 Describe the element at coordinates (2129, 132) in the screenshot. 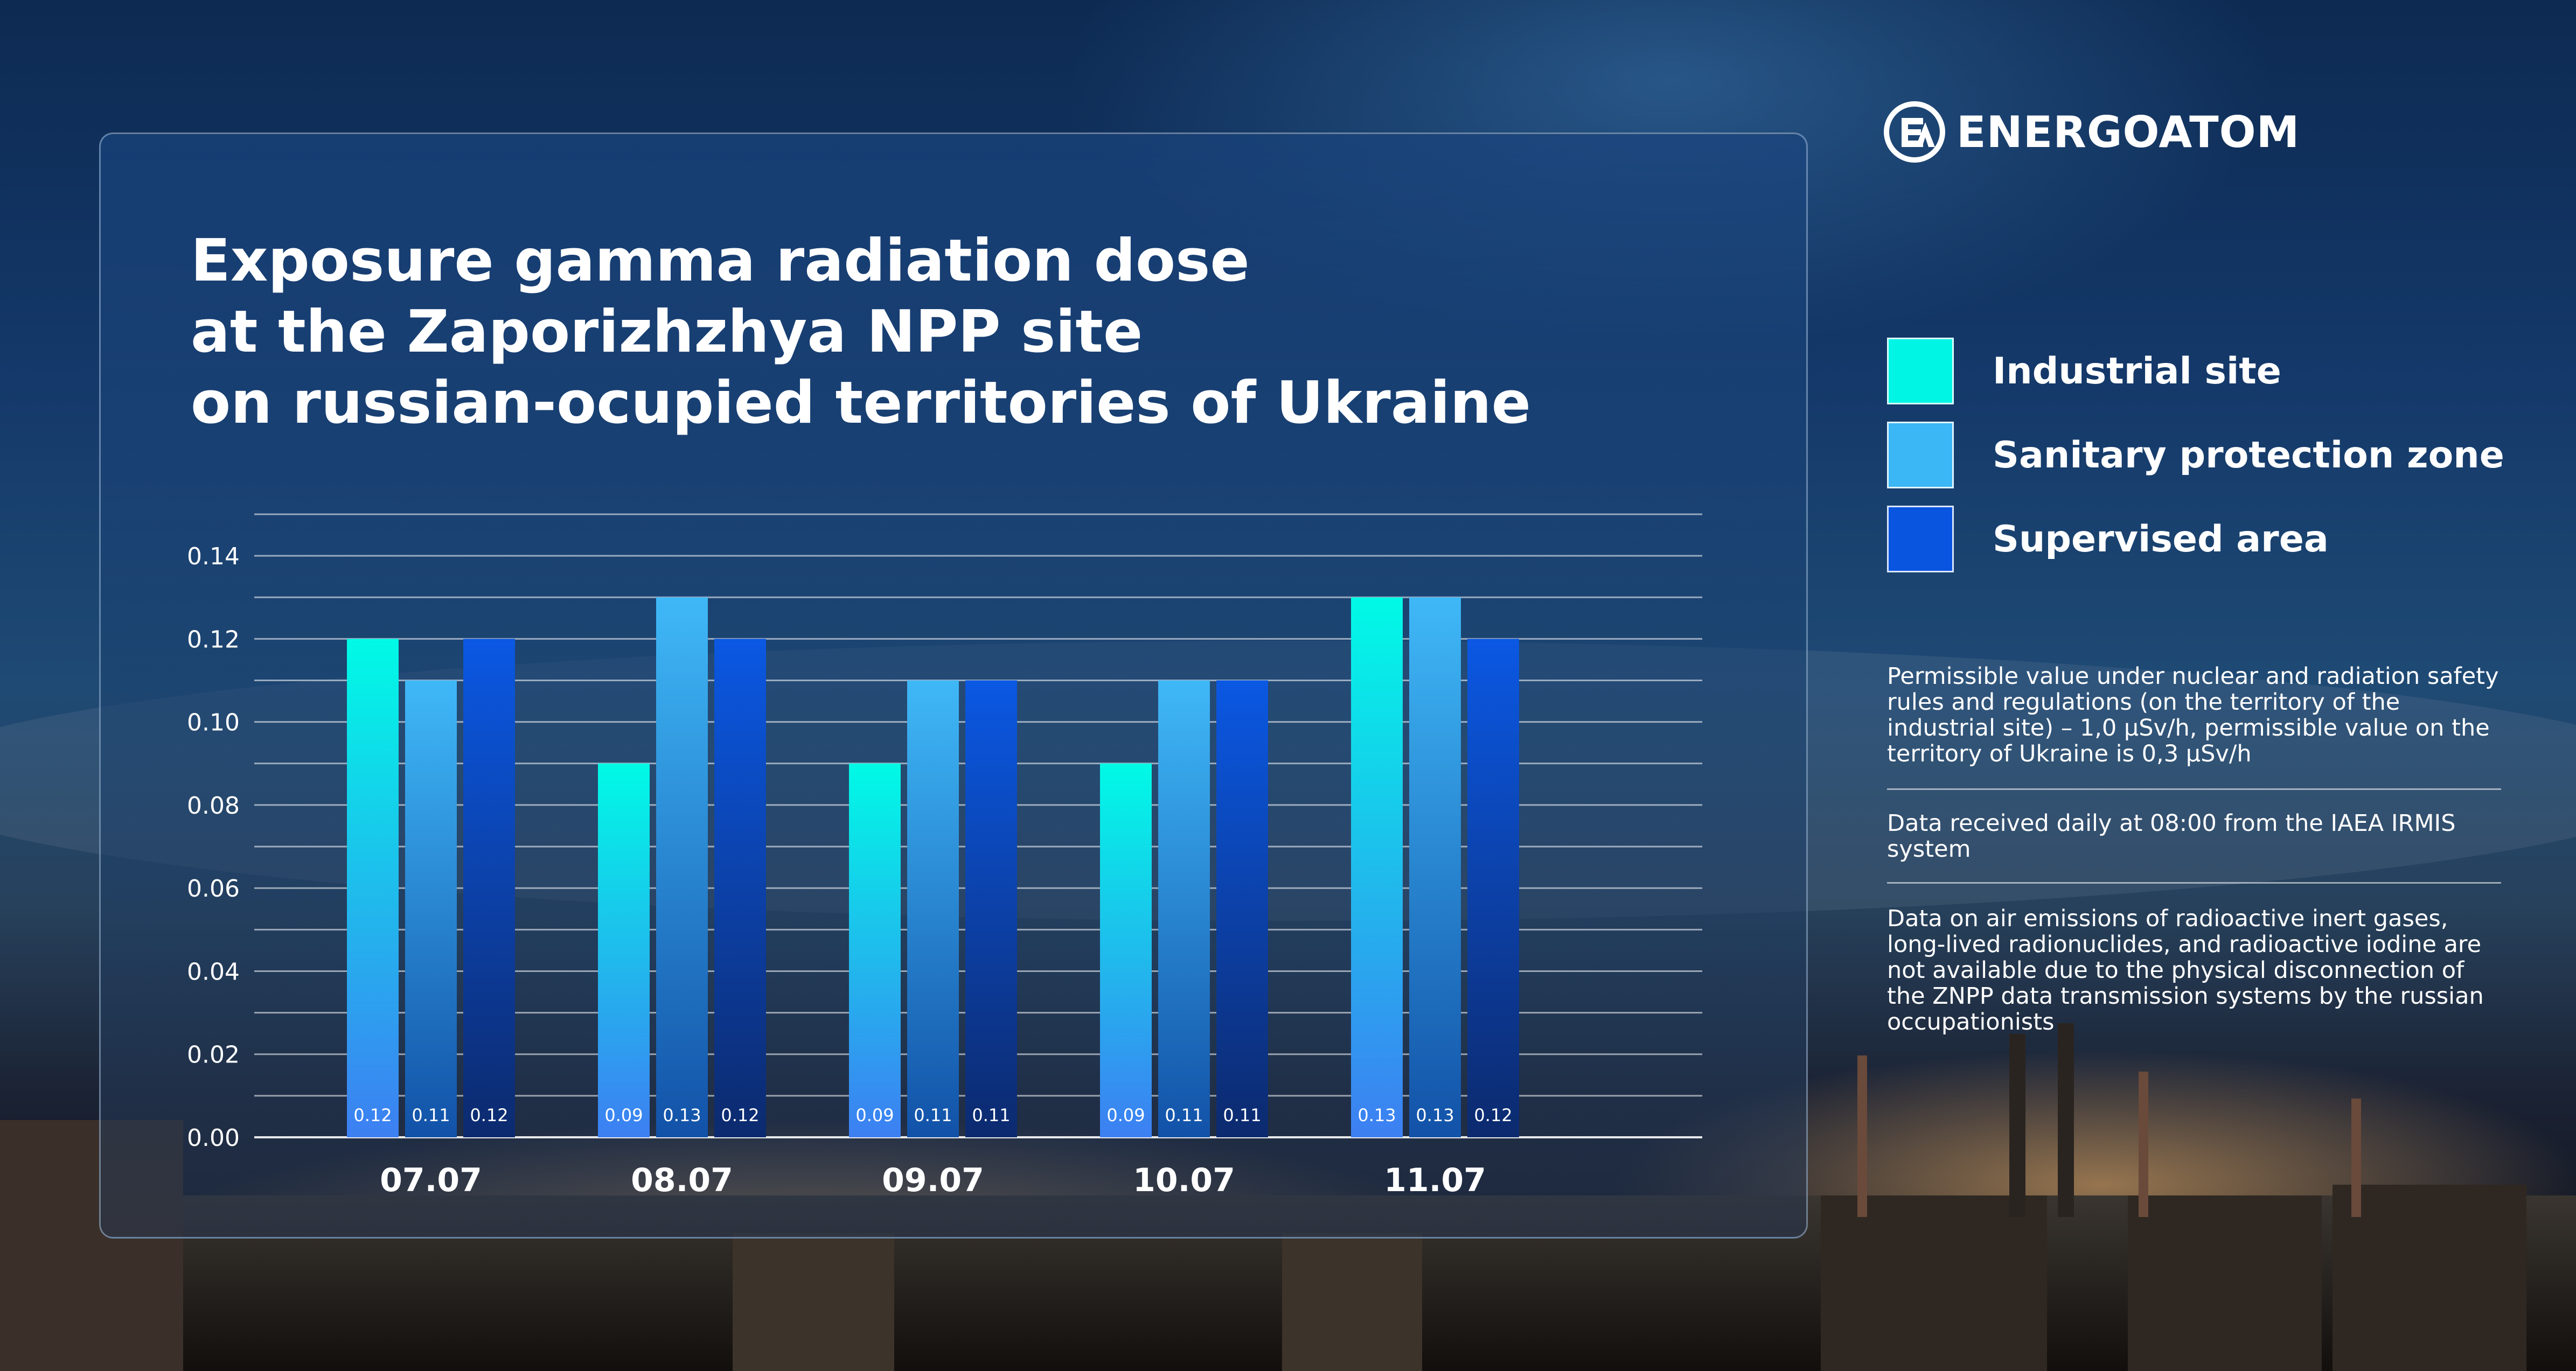

I see `brand-name: ENERGOATOM` at that location.